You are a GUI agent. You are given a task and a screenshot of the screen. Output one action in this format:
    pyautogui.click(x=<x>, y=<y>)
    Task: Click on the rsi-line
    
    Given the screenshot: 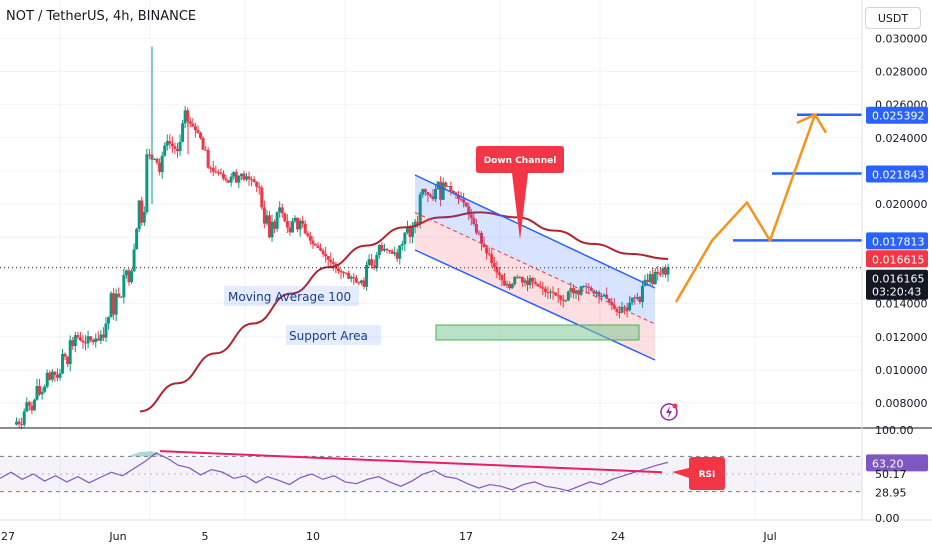 What is the action you would take?
    pyautogui.click(x=334, y=472)
    